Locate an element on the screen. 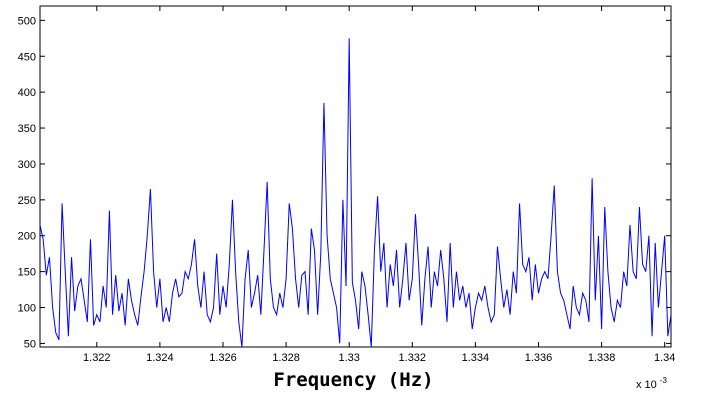 The height and width of the screenshot is (396, 706). x-tick-label: 1.332 is located at coordinates (413, 358).